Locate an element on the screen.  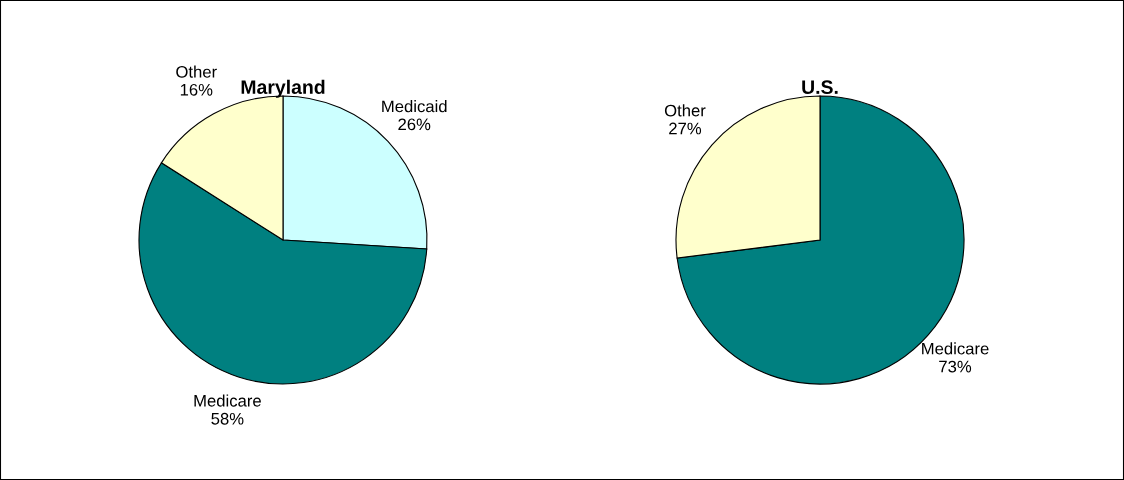
data-label: 27% is located at coordinates (685, 128).